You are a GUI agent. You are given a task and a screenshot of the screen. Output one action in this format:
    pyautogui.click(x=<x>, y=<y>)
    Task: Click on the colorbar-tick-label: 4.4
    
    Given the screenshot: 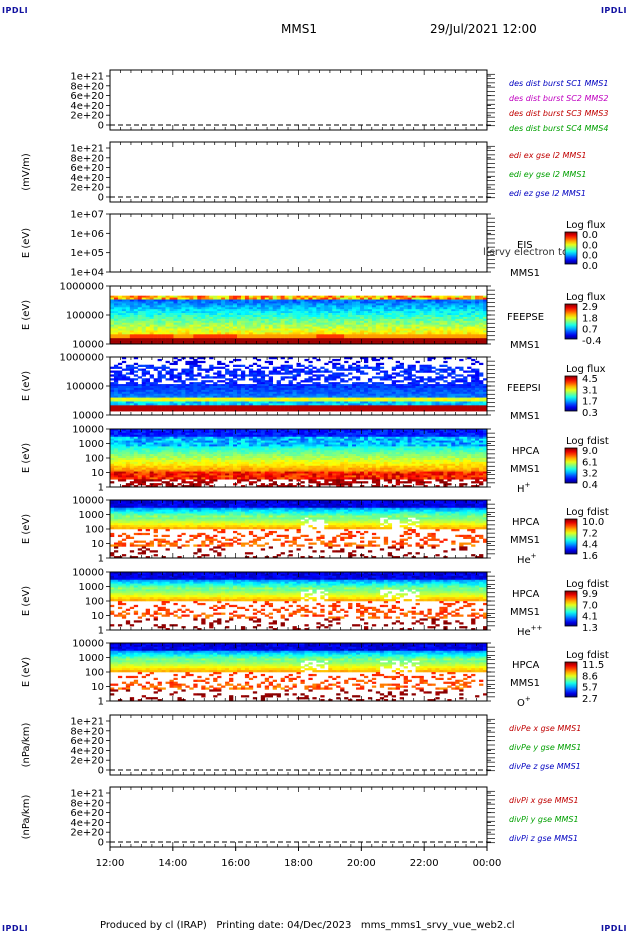 What is the action you would take?
    pyautogui.click(x=590, y=545)
    